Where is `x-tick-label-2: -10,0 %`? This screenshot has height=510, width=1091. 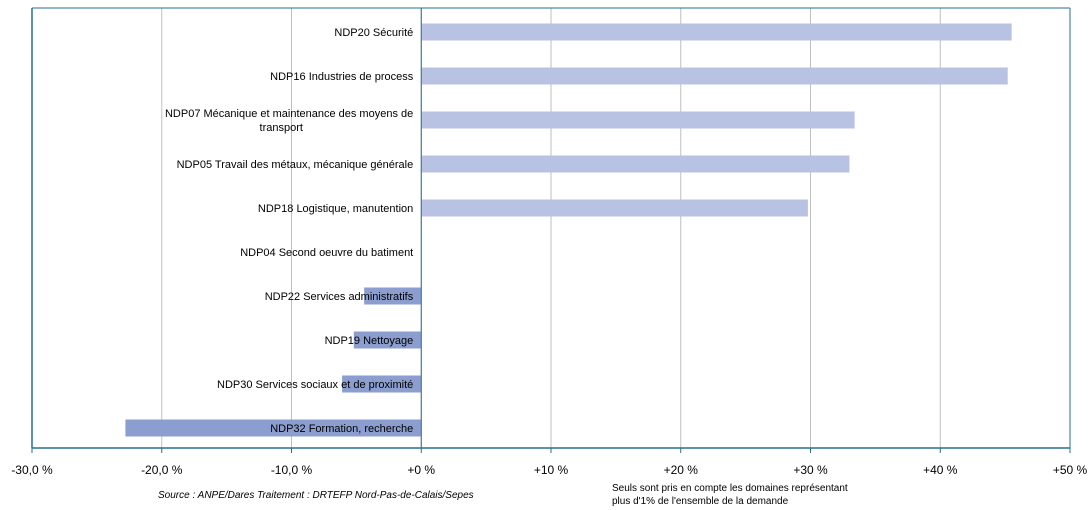
x-tick-label-2: -10,0 % is located at coordinates (292, 470).